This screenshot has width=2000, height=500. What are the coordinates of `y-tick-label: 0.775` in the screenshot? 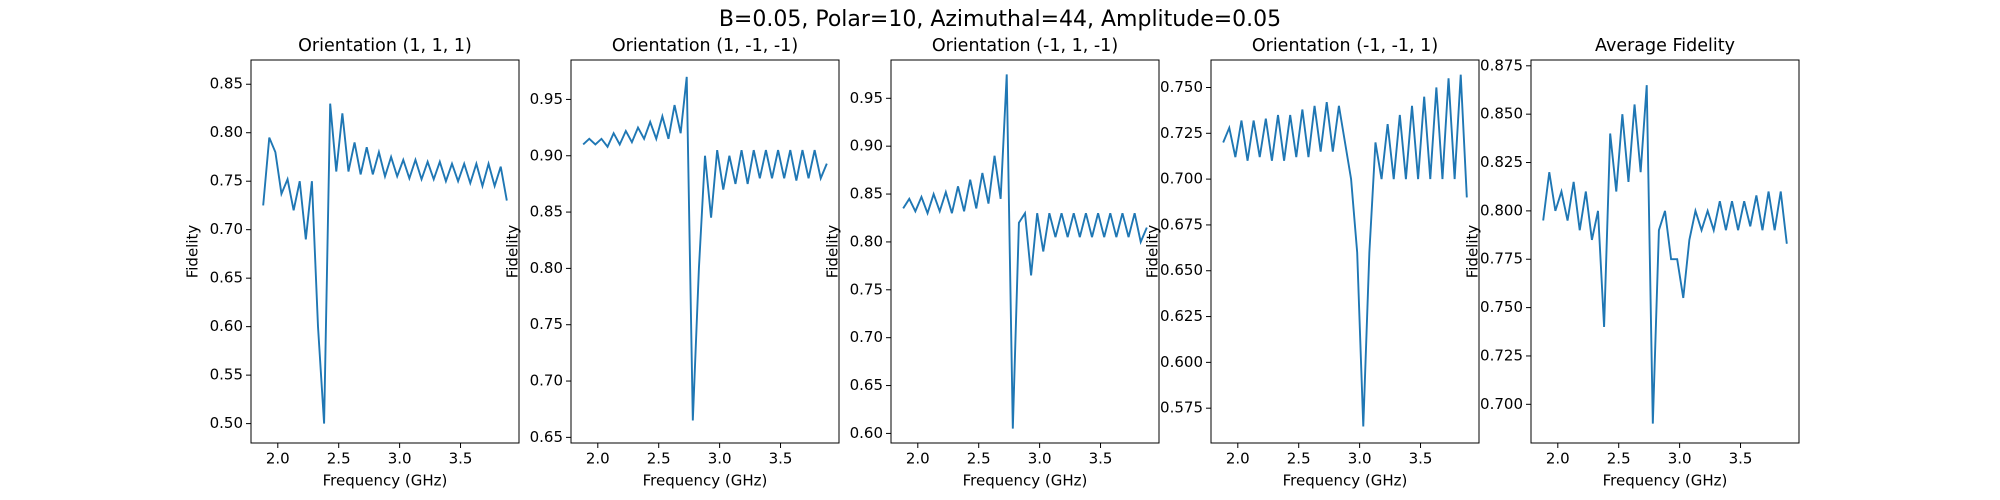 It's located at (1501, 259).